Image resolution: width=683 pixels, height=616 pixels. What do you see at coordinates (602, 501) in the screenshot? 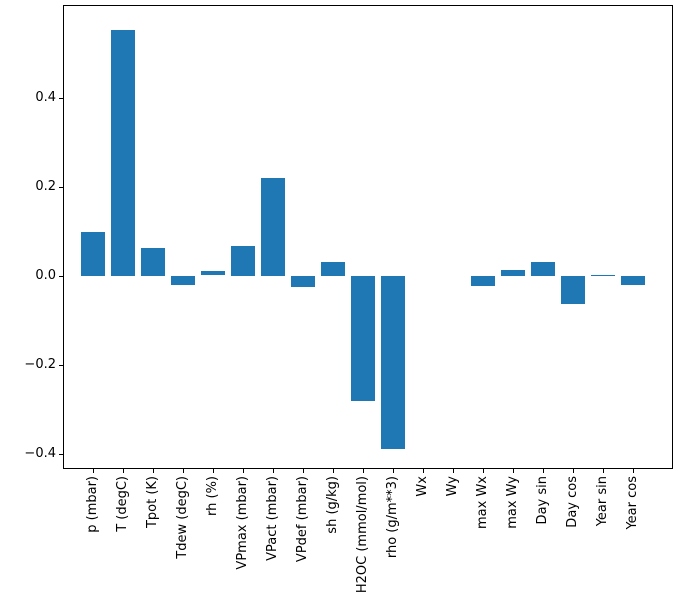
I see `x-tick-label-year-sin: Year sin` at bounding box center [602, 501].